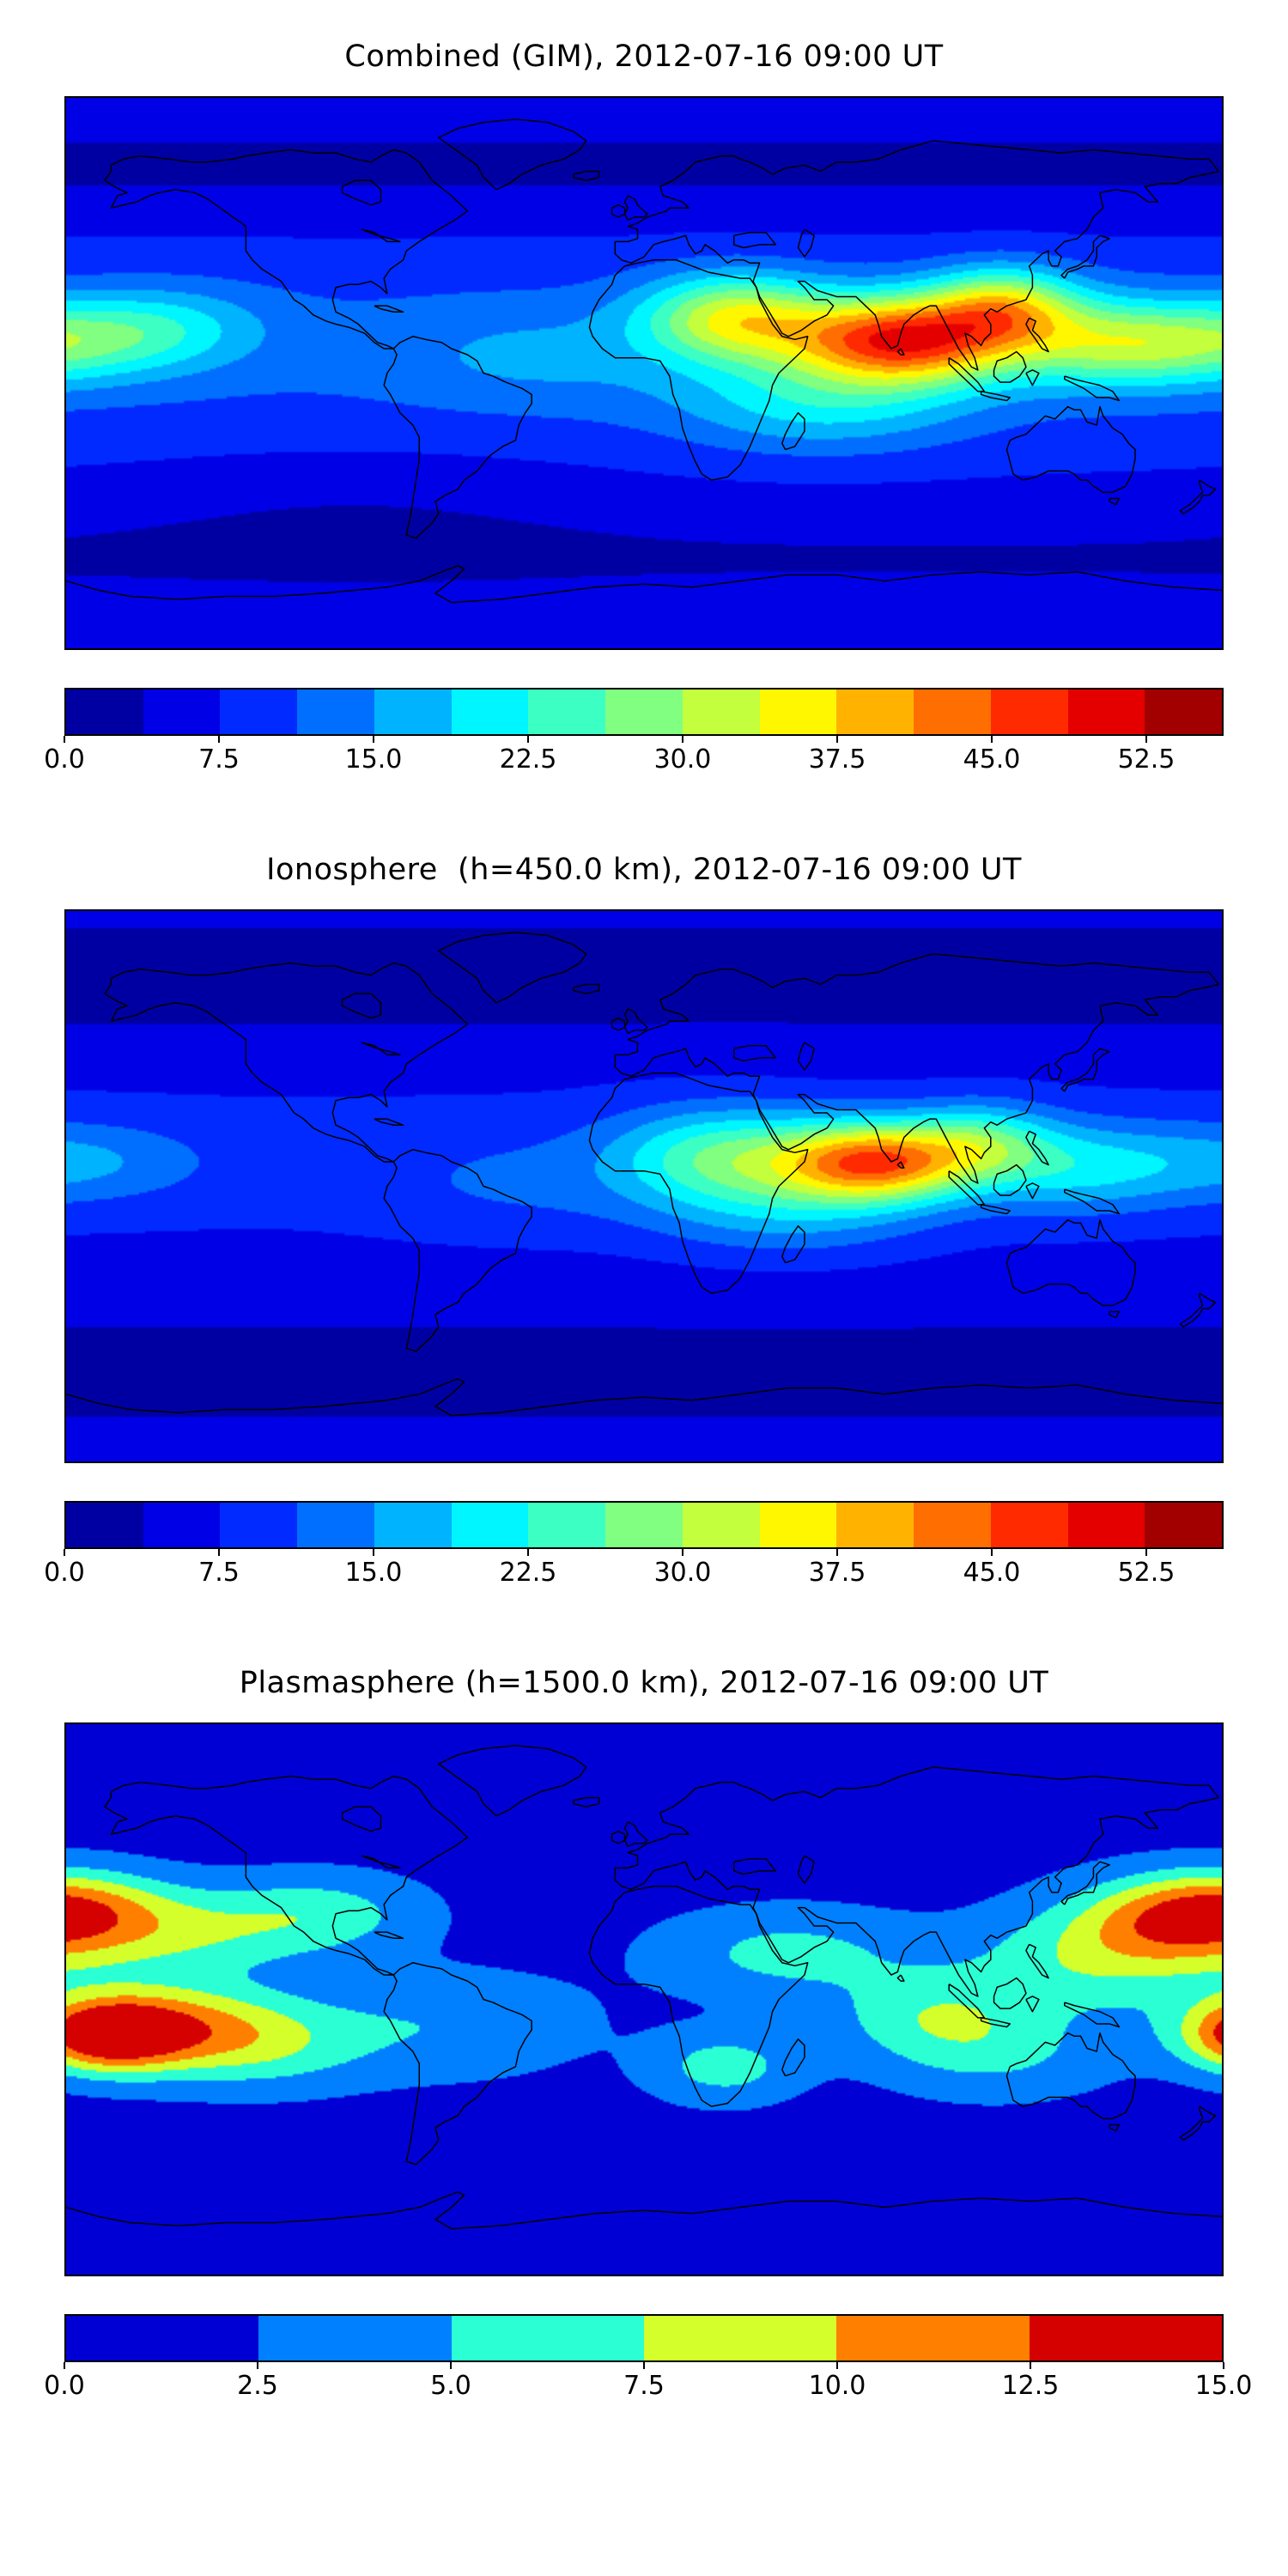 The height and width of the screenshot is (2576, 1288). What do you see at coordinates (837, 2386) in the screenshot?
I see `colorbar-tick-label: 10.0` at bounding box center [837, 2386].